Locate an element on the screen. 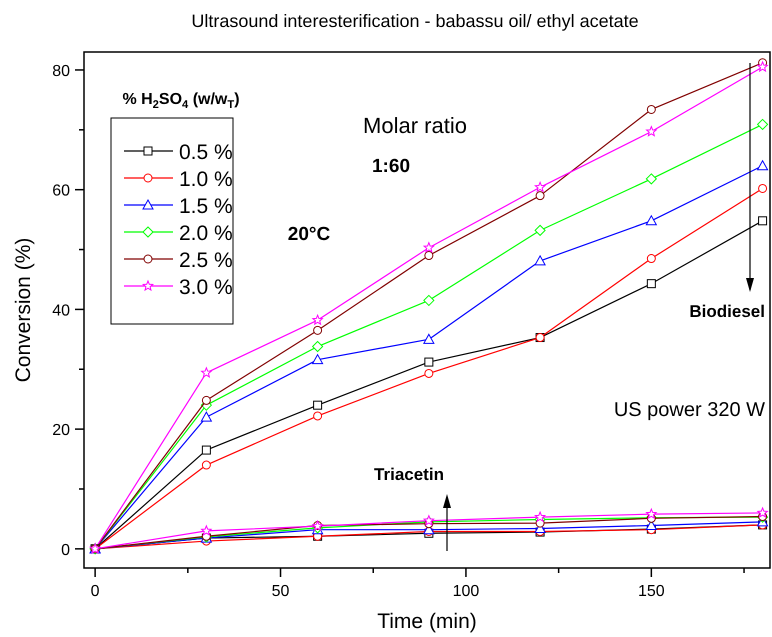 Image resolution: width=772 pixels, height=637 pixels. annotation: Biodiesel is located at coordinates (727, 311).